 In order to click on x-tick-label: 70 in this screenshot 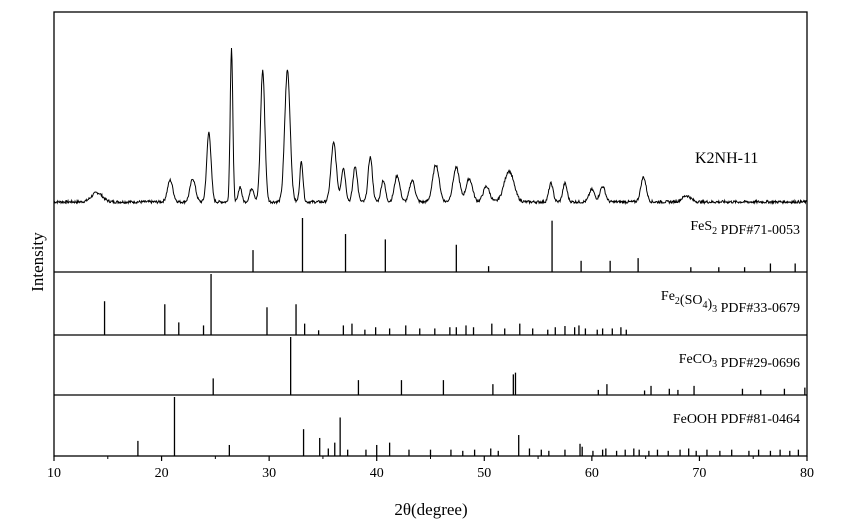, I will do `click(699, 473)`.